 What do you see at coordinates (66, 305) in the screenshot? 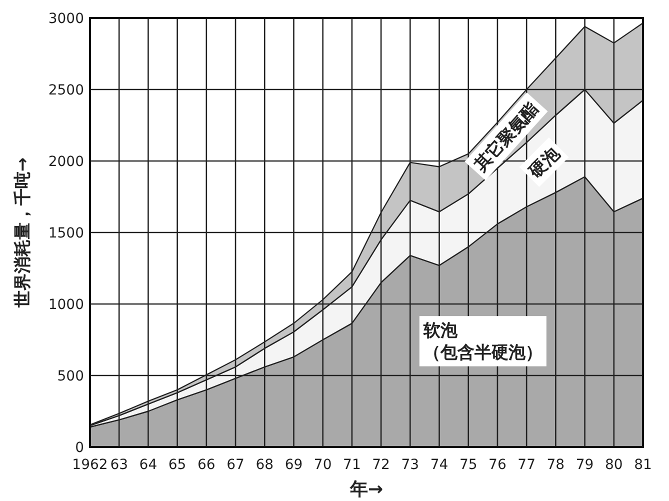
I see `y-tick-label: 1000` at bounding box center [66, 305].